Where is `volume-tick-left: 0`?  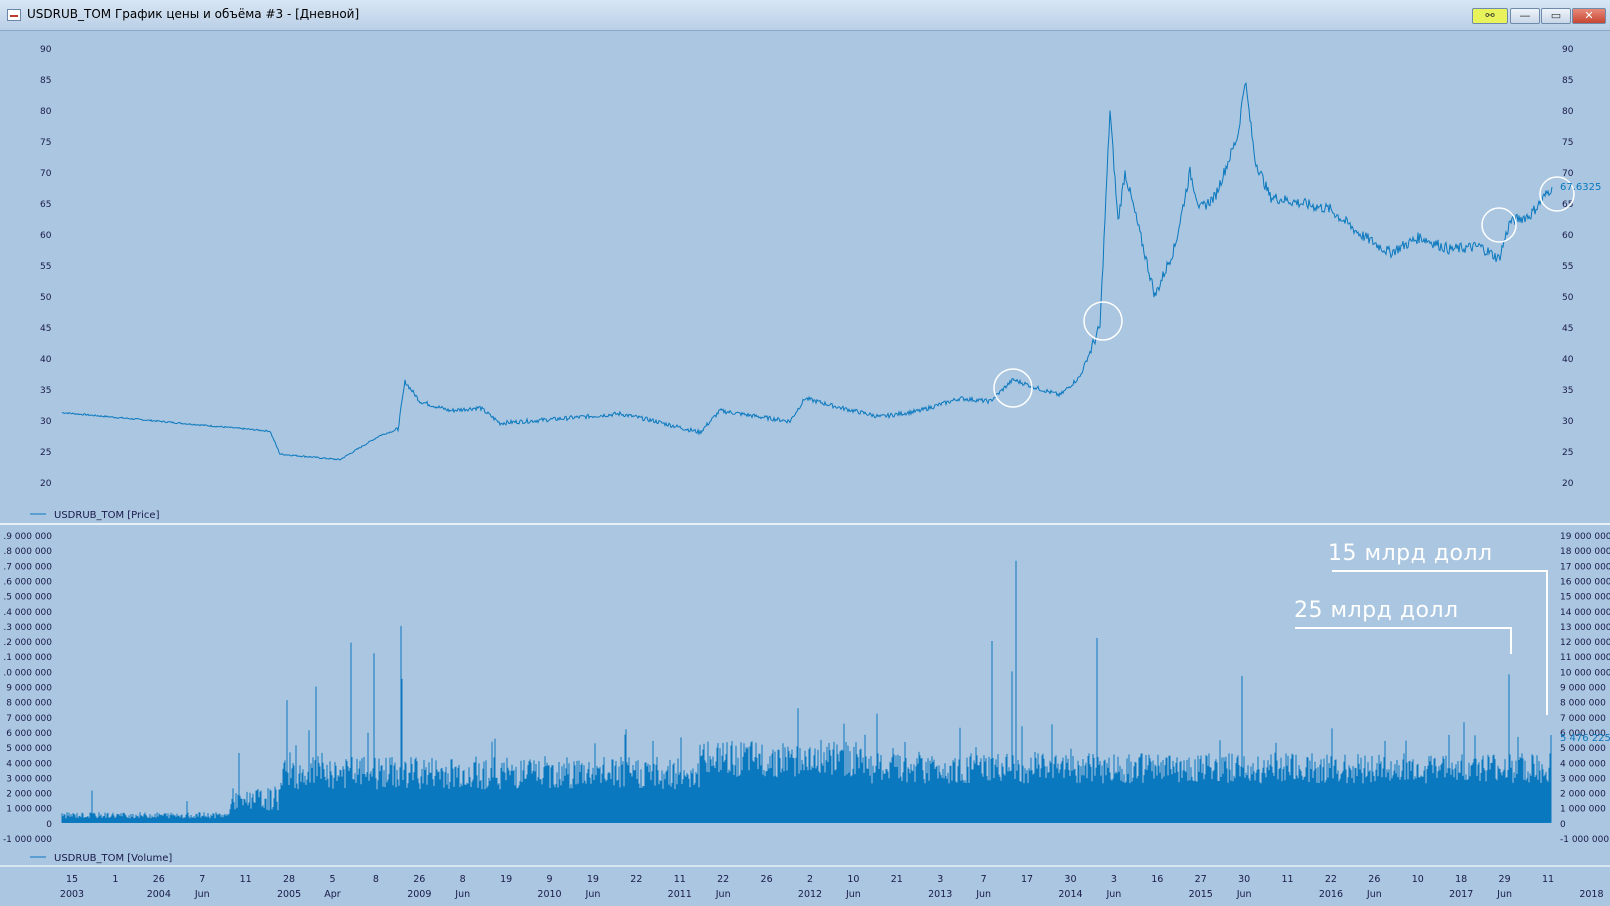
volume-tick-left: 0 is located at coordinates (49, 825).